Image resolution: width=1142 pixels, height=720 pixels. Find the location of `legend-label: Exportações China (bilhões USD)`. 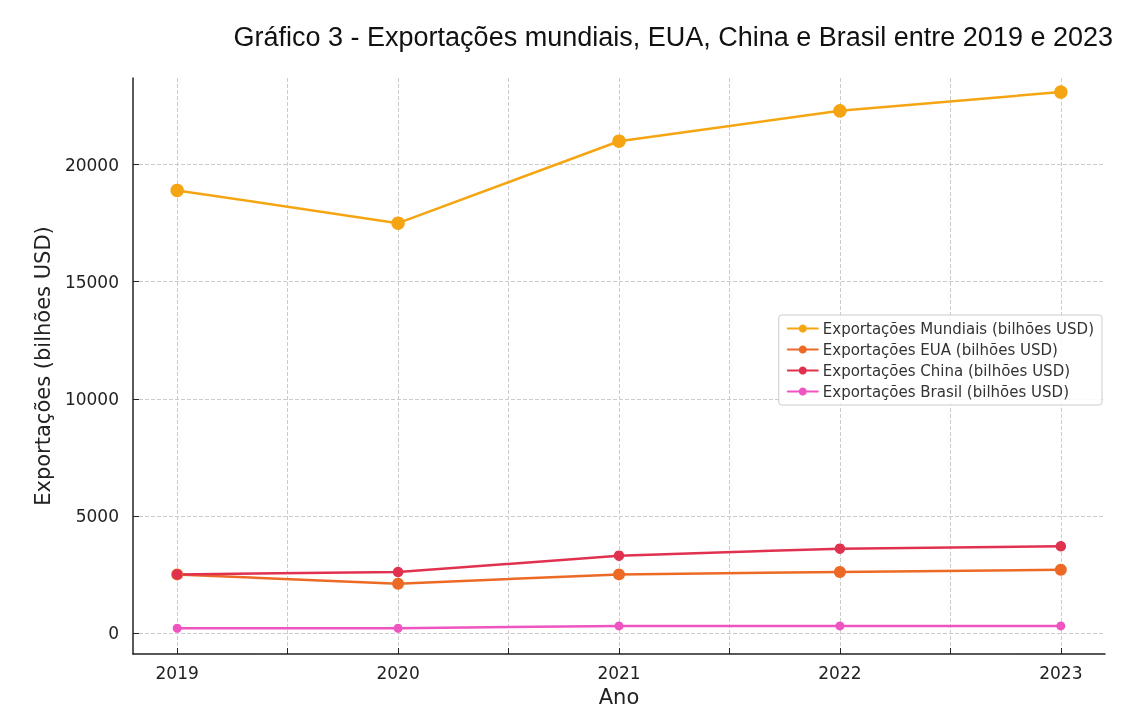

legend-label: Exportações China (bilhões USD) is located at coordinates (946, 370).